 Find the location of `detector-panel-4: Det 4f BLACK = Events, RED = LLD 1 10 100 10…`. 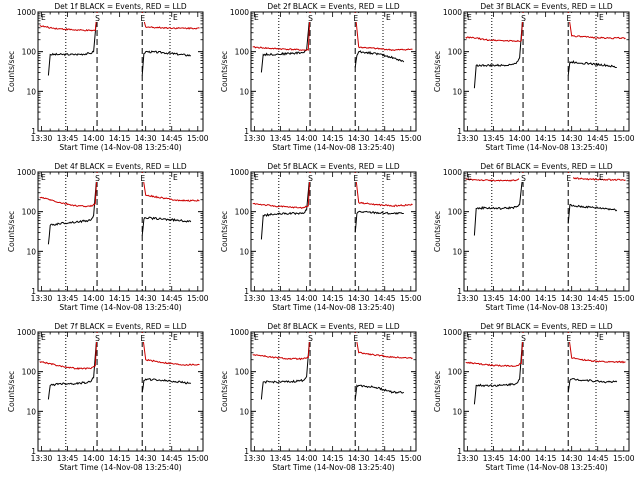

detector-panel-4: Det 4f BLACK = Events, RED = LLD 1 10 100 10… is located at coordinates (106, 240).